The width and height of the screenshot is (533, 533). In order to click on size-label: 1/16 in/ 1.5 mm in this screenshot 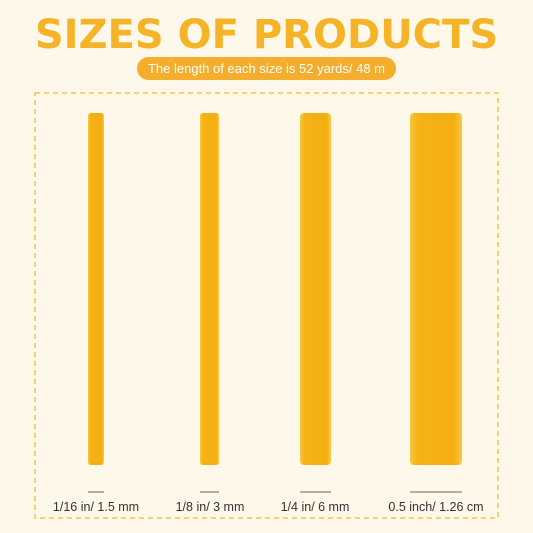, I will do `click(96, 507)`.